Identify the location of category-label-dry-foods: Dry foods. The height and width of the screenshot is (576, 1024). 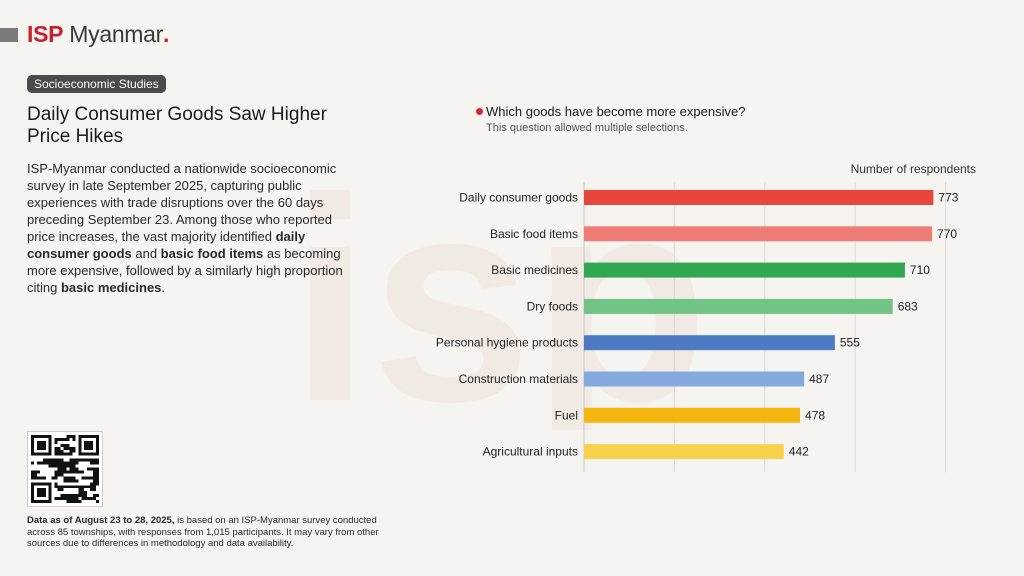
(552, 306).